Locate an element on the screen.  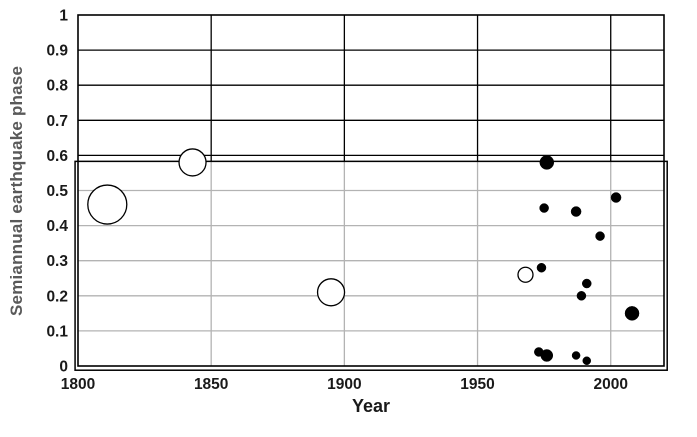
x-axis-title: Year is located at coordinates (371, 406).